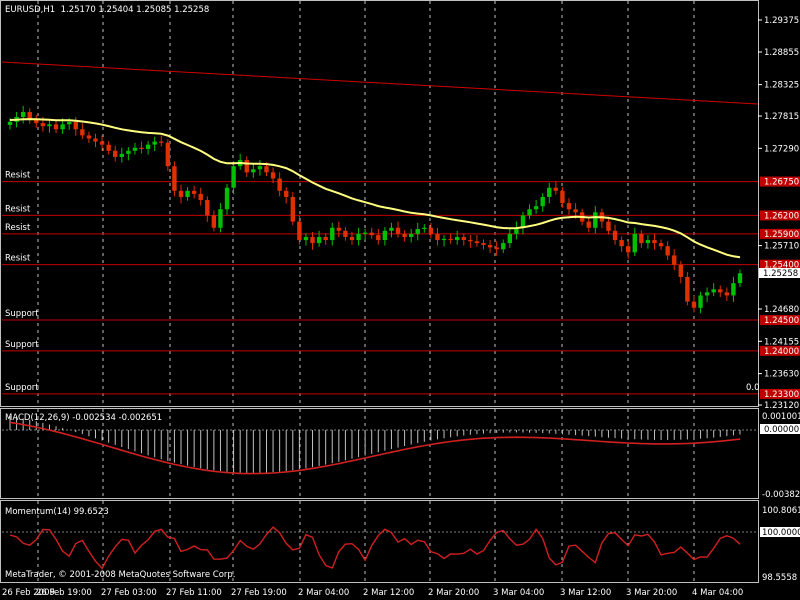 The height and width of the screenshot is (600, 800). I want to click on current-price-tag, so click(779, 273).